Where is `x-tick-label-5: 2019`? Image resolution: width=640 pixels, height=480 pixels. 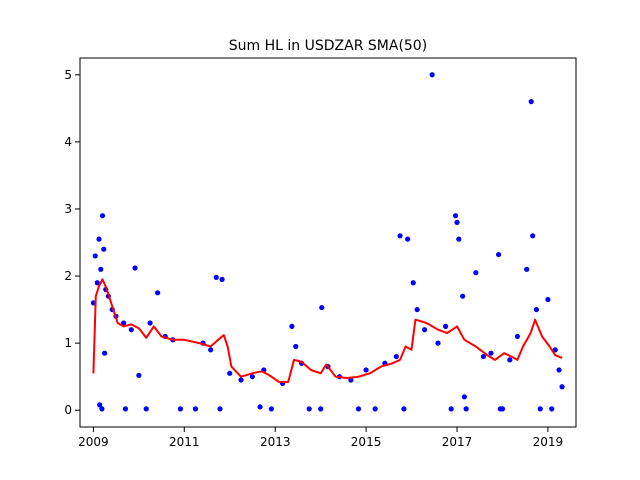 x-tick-label-5: 2019 is located at coordinates (548, 442).